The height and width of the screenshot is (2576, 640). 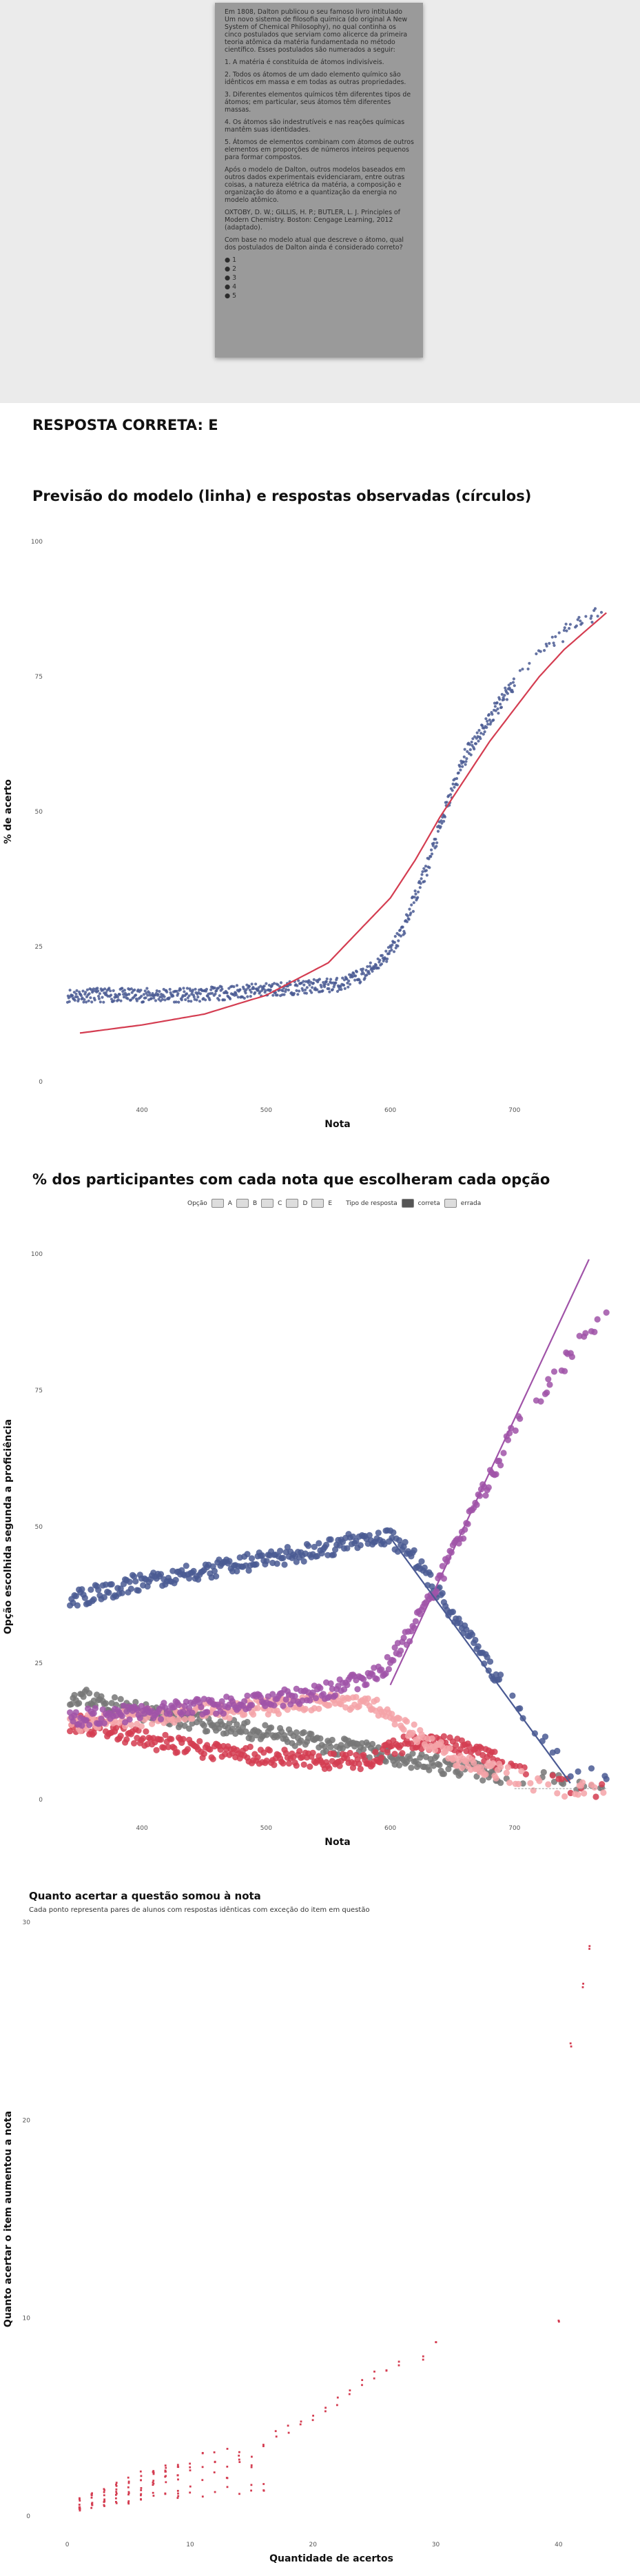 What do you see at coordinates (27, 2319) in the screenshot?
I see `y-tick-label: 10` at bounding box center [27, 2319].